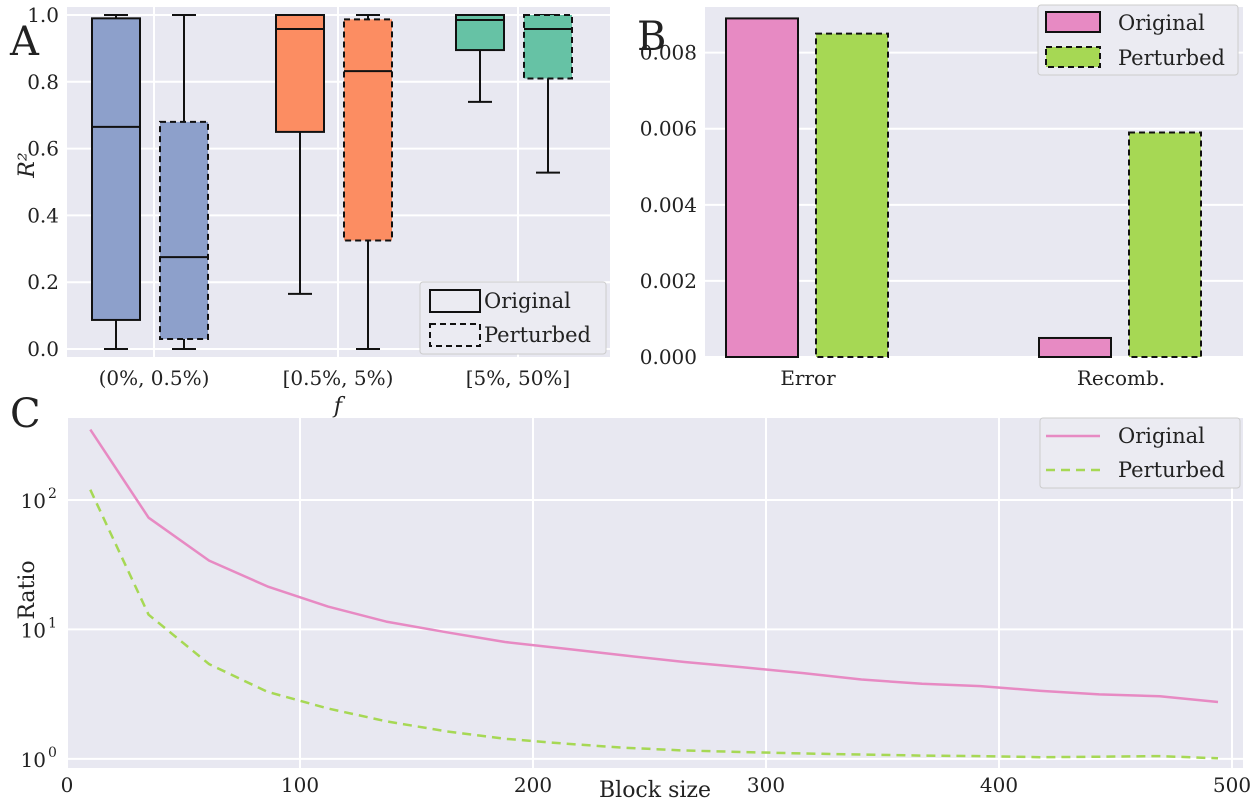 Image resolution: width=1260 pixels, height=801 pixels. Describe the element at coordinates (1161, 23) in the screenshot. I see `panel-b-legend-label-original: Original` at that location.